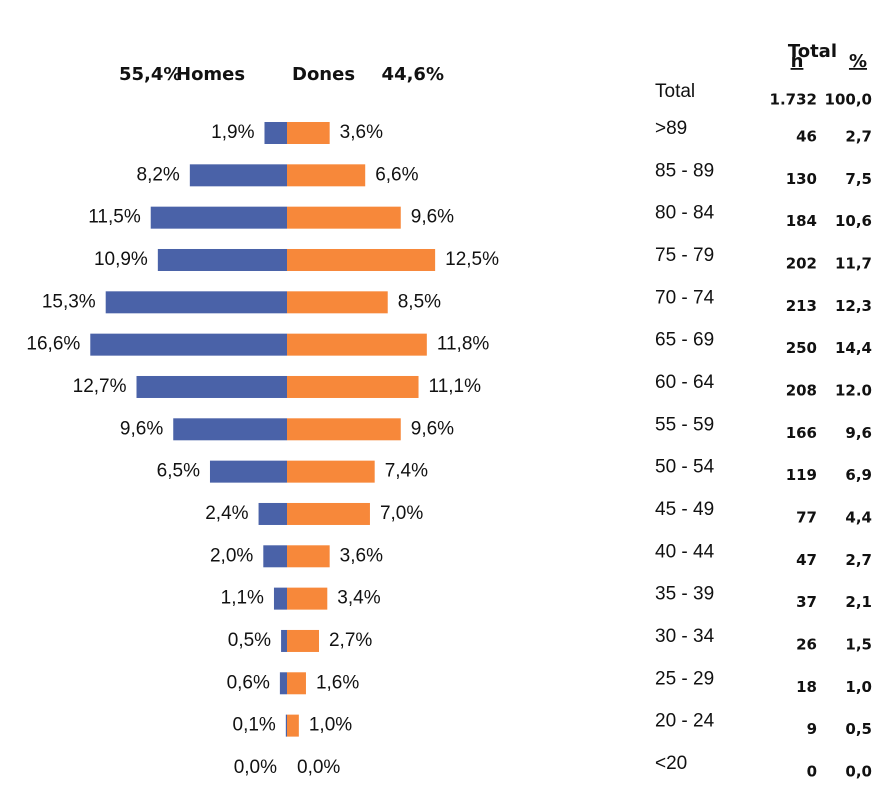  I want to click on cell: 47, so click(806, 560).